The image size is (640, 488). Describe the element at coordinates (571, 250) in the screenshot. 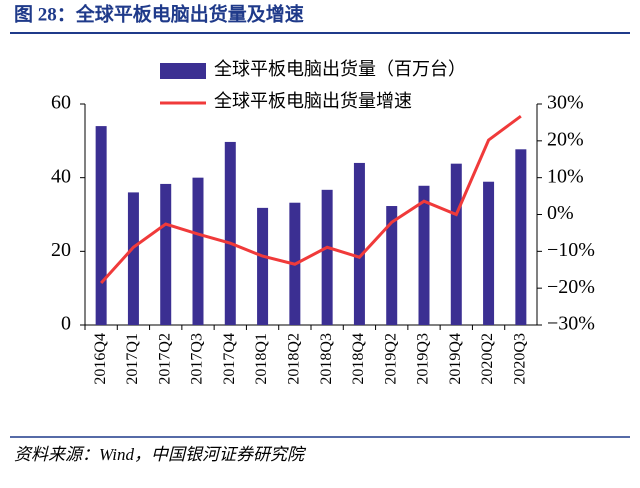

I see `y2-tick-label: −10%` at that location.